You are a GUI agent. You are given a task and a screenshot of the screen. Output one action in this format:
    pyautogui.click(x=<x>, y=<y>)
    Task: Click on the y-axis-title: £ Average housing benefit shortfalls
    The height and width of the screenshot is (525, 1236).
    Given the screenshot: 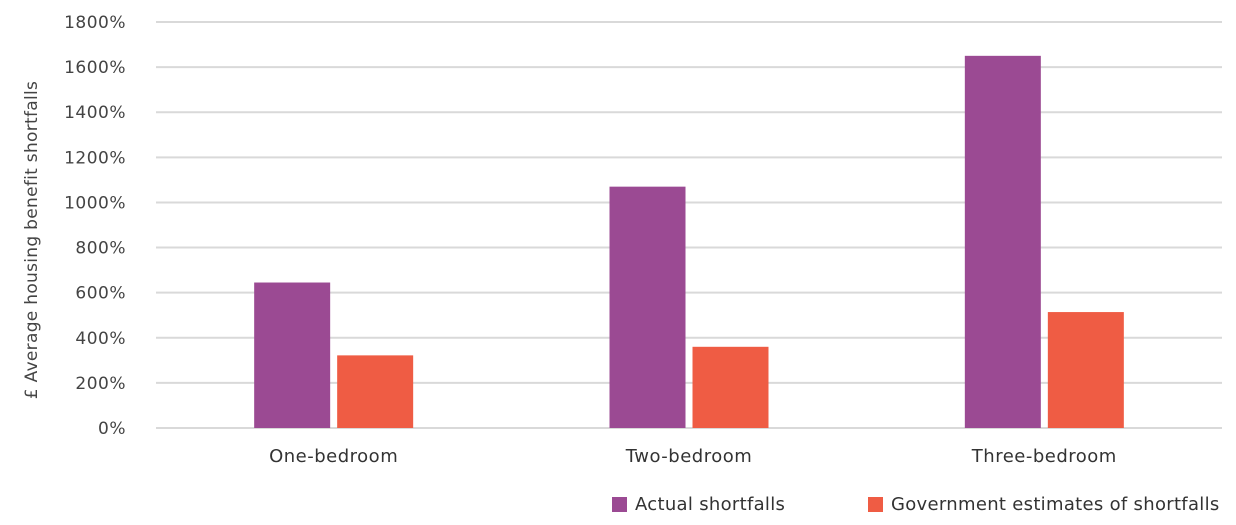 What is the action you would take?
    pyautogui.click(x=32, y=240)
    